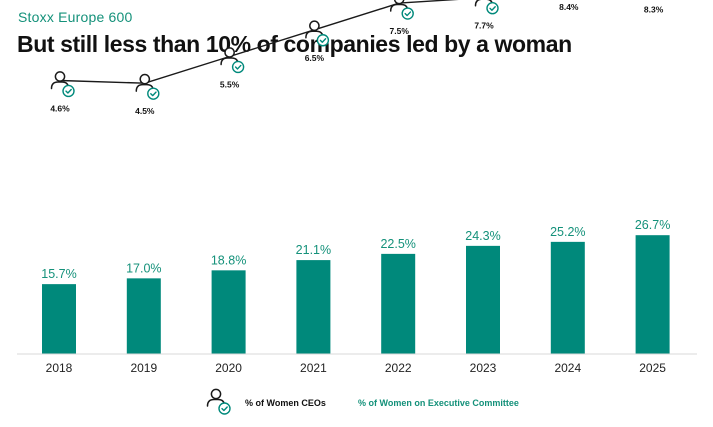 This screenshot has height=427, width=713. I want to click on x-tick-label-2021: 2021, so click(313, 368).